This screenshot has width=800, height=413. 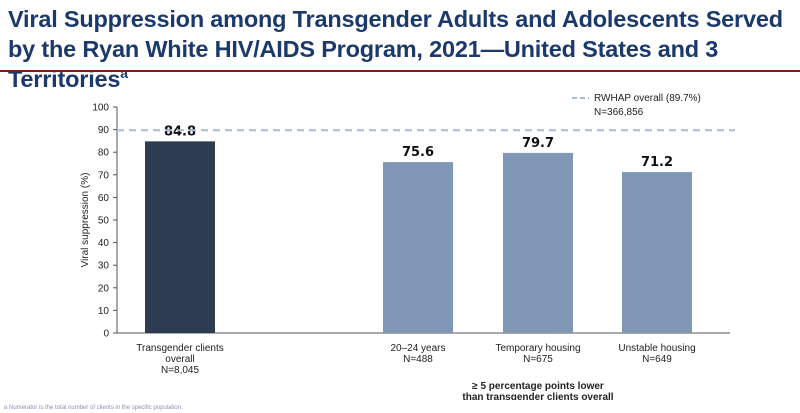 What do you see at coordinates (647, 98) in the screenshot?
I see `legend-label: RWHAP overall (89.7%)` at bounding box center [647, 98].